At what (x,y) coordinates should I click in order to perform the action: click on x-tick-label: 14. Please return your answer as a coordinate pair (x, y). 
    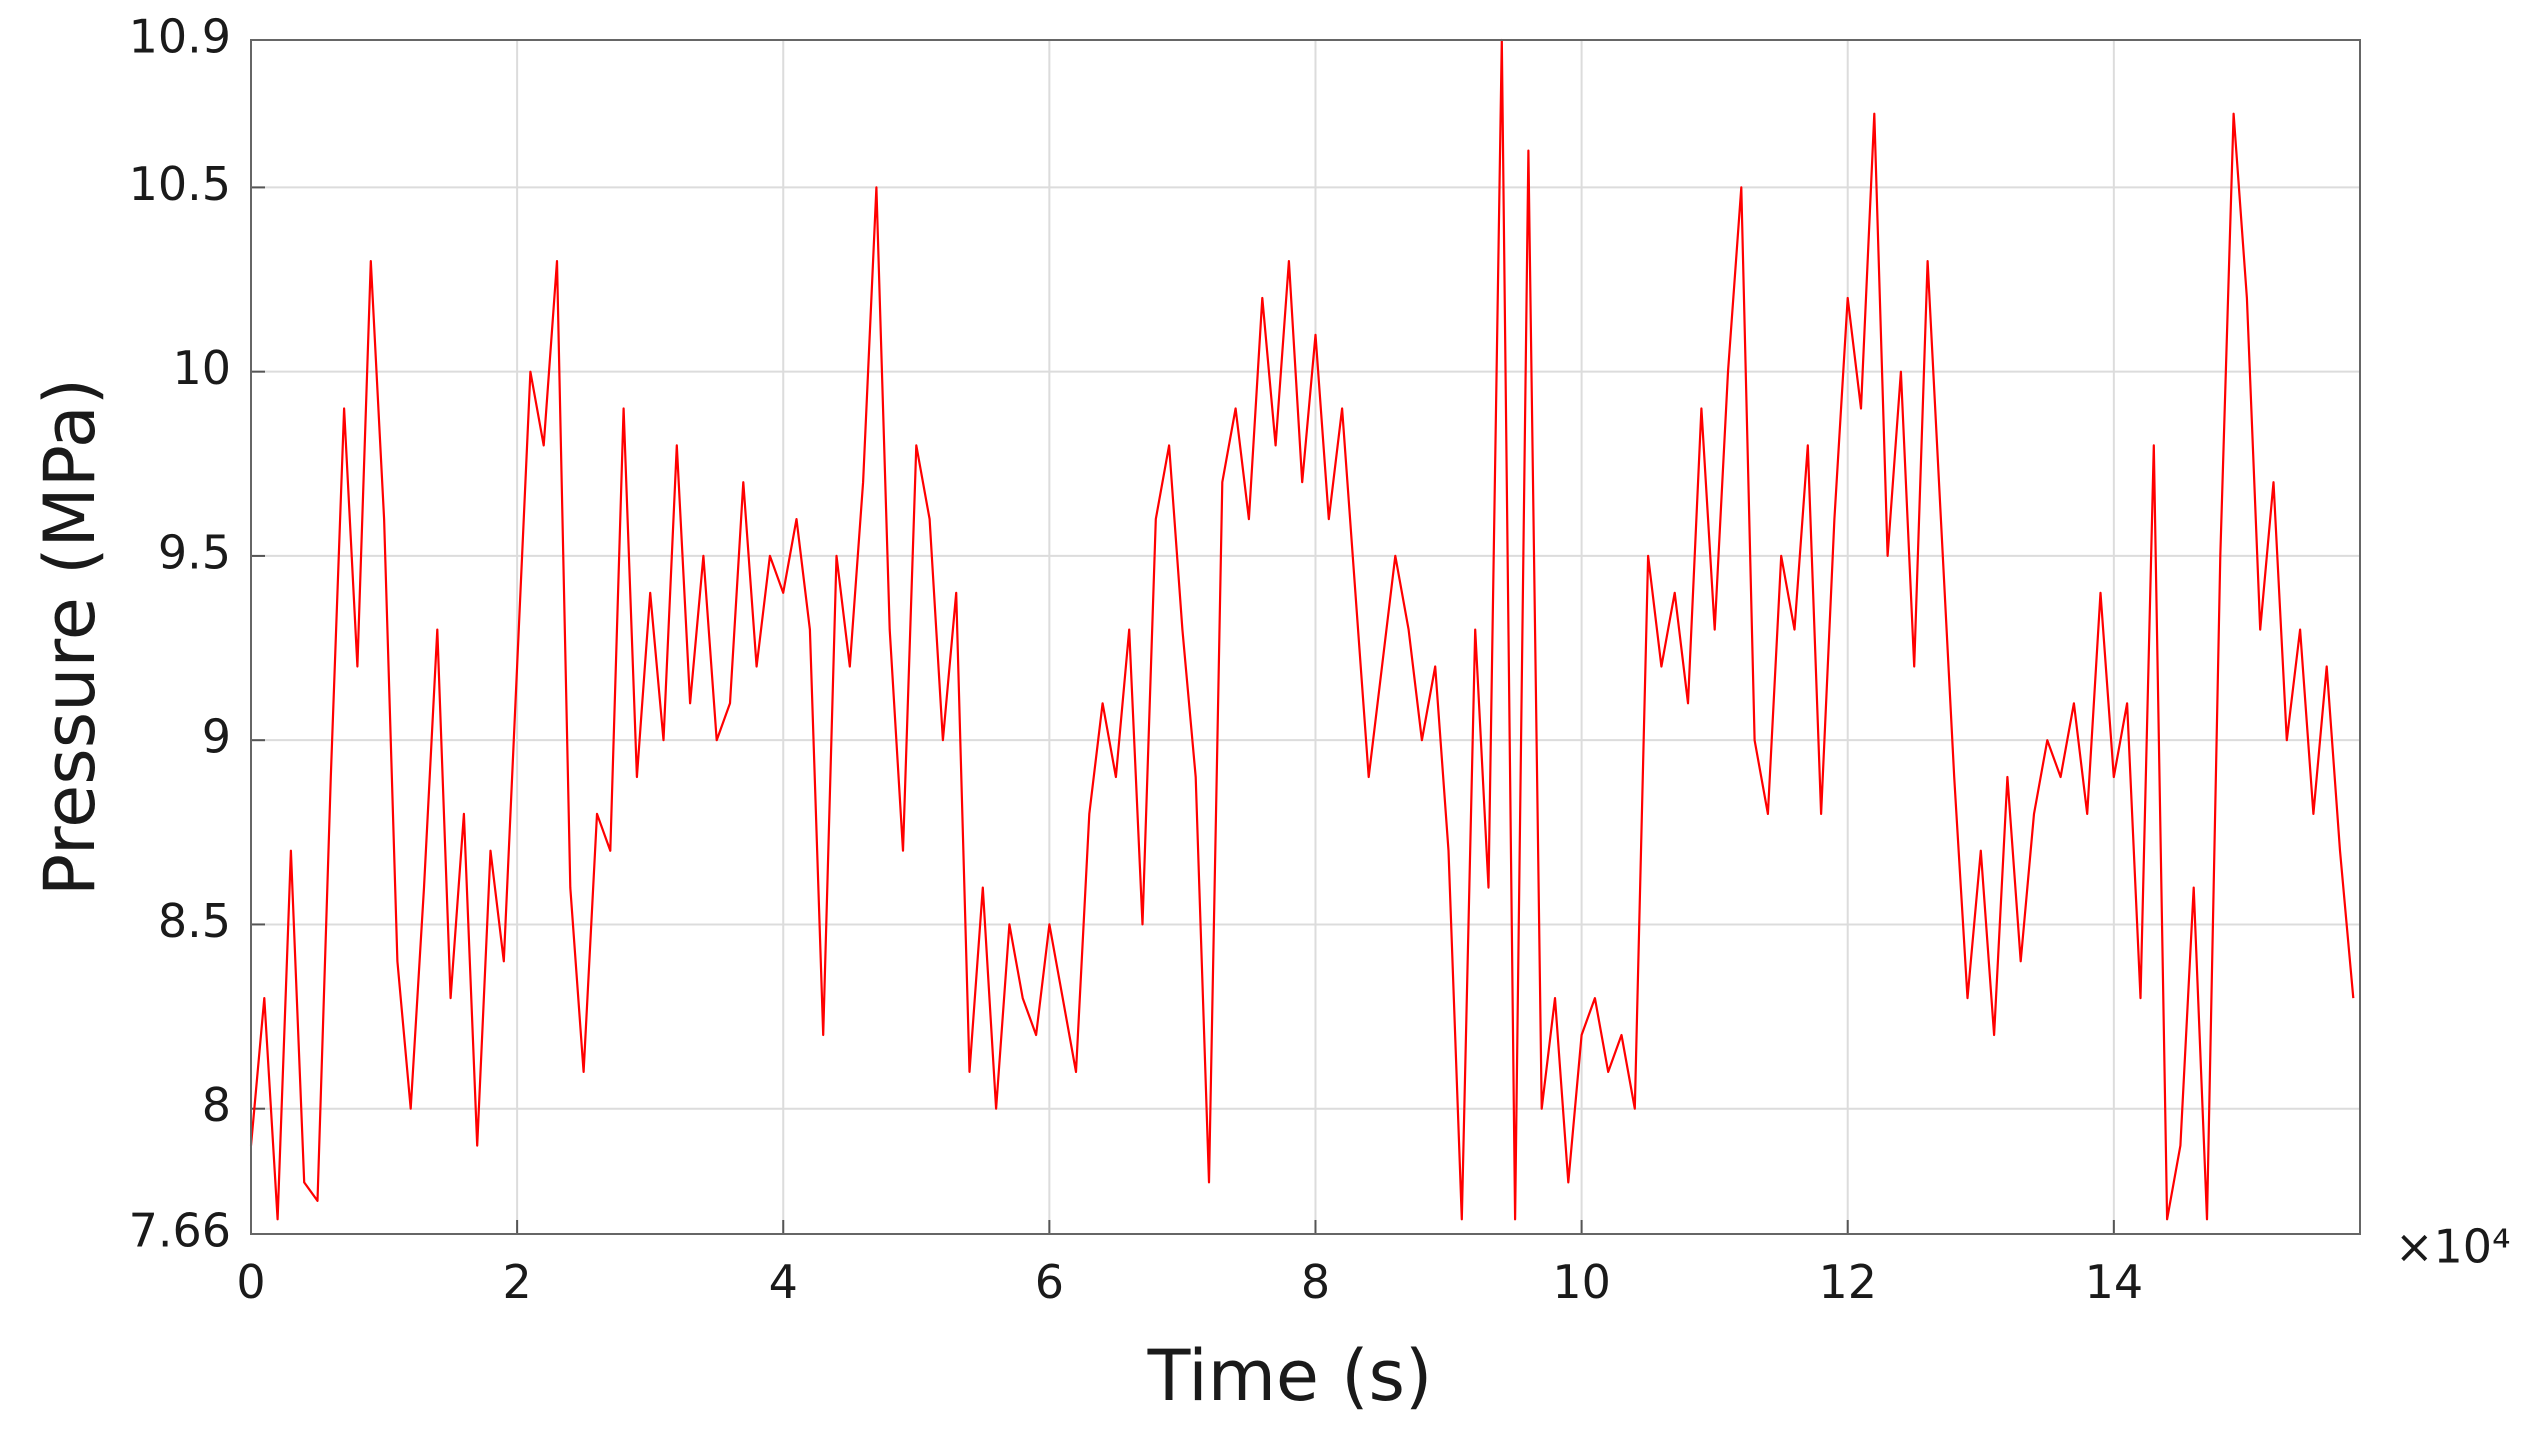
    Looking at the image, I should click on (2114, 1282).